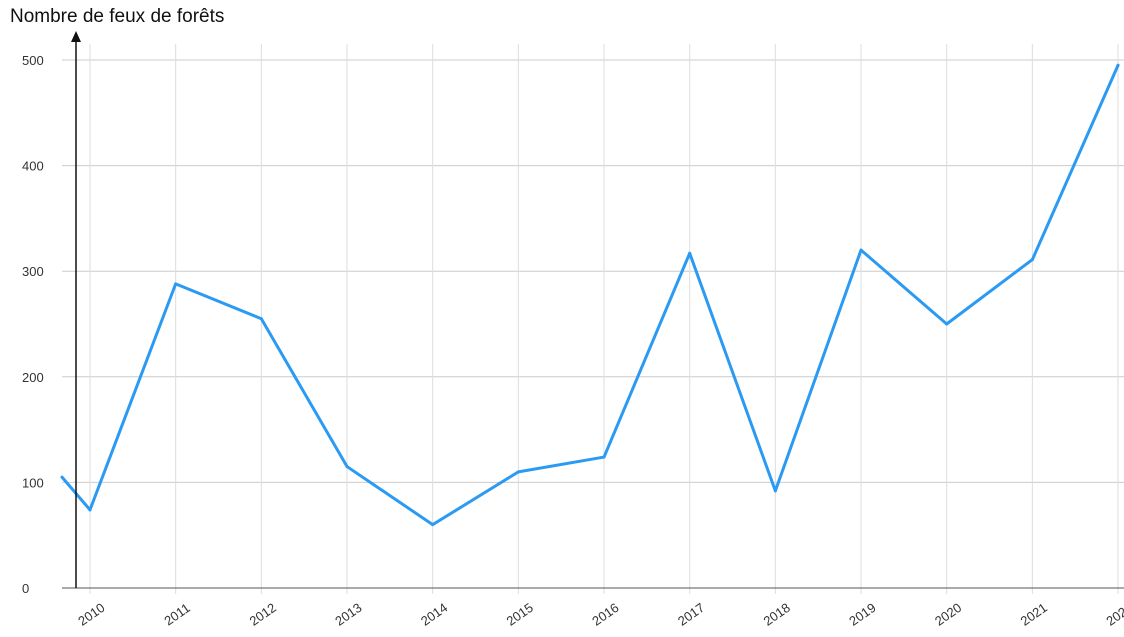 This screenshot has width=1124, height=637. What do you see at coordinates (91, 614) in the screenshot?
I see `x-tick-label: 2010` at bounding box center [91, 614].